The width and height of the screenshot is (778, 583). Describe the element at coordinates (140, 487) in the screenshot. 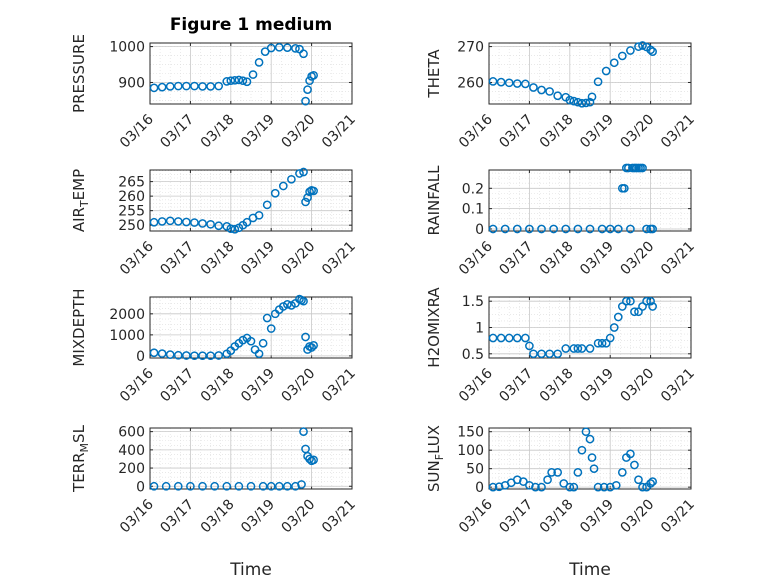

I see `panel-7-y-tick-label: 0` at that location.